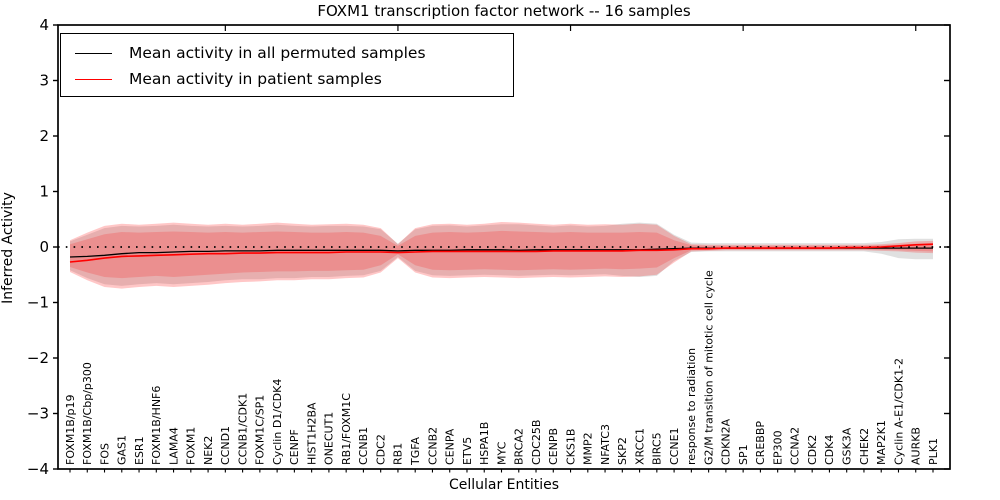 Image resolution: width=1000 pixels, height=500 pixels. What do you see at coordinates (501, 453) in the screenshot?
I see `x-tick-label: MYC` at bounding box center [501, 453].